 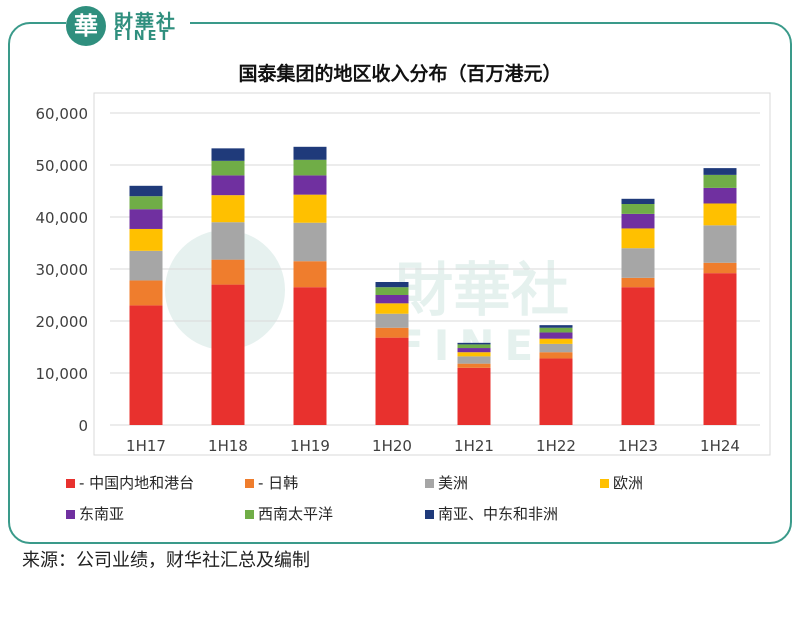 I want to click on x-tick-label: 1H18, so click(x=228, y=446).